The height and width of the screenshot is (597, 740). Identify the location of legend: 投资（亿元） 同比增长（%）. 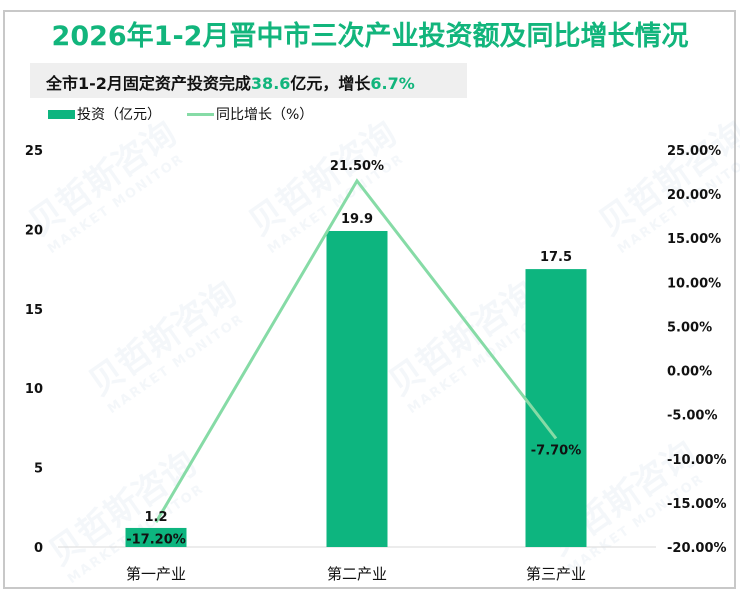
(180, 114).